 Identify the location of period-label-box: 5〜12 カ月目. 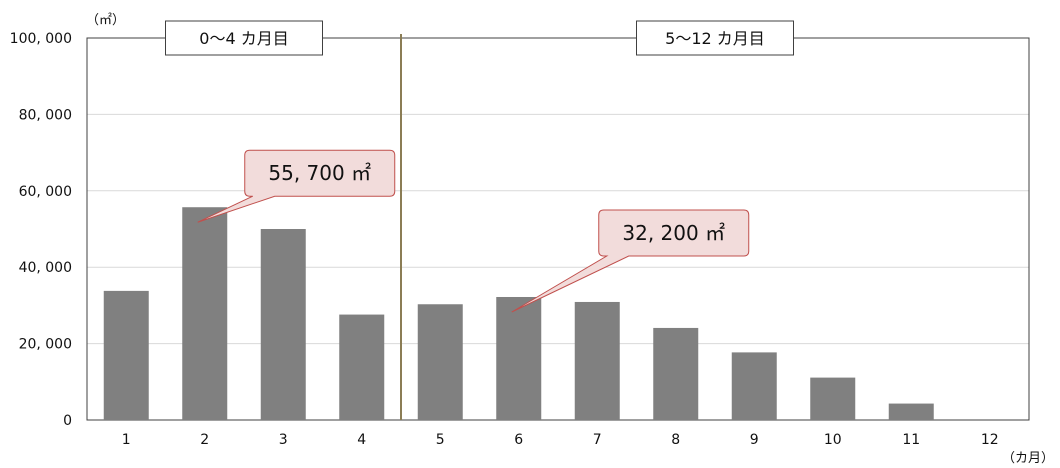
(715, 38).